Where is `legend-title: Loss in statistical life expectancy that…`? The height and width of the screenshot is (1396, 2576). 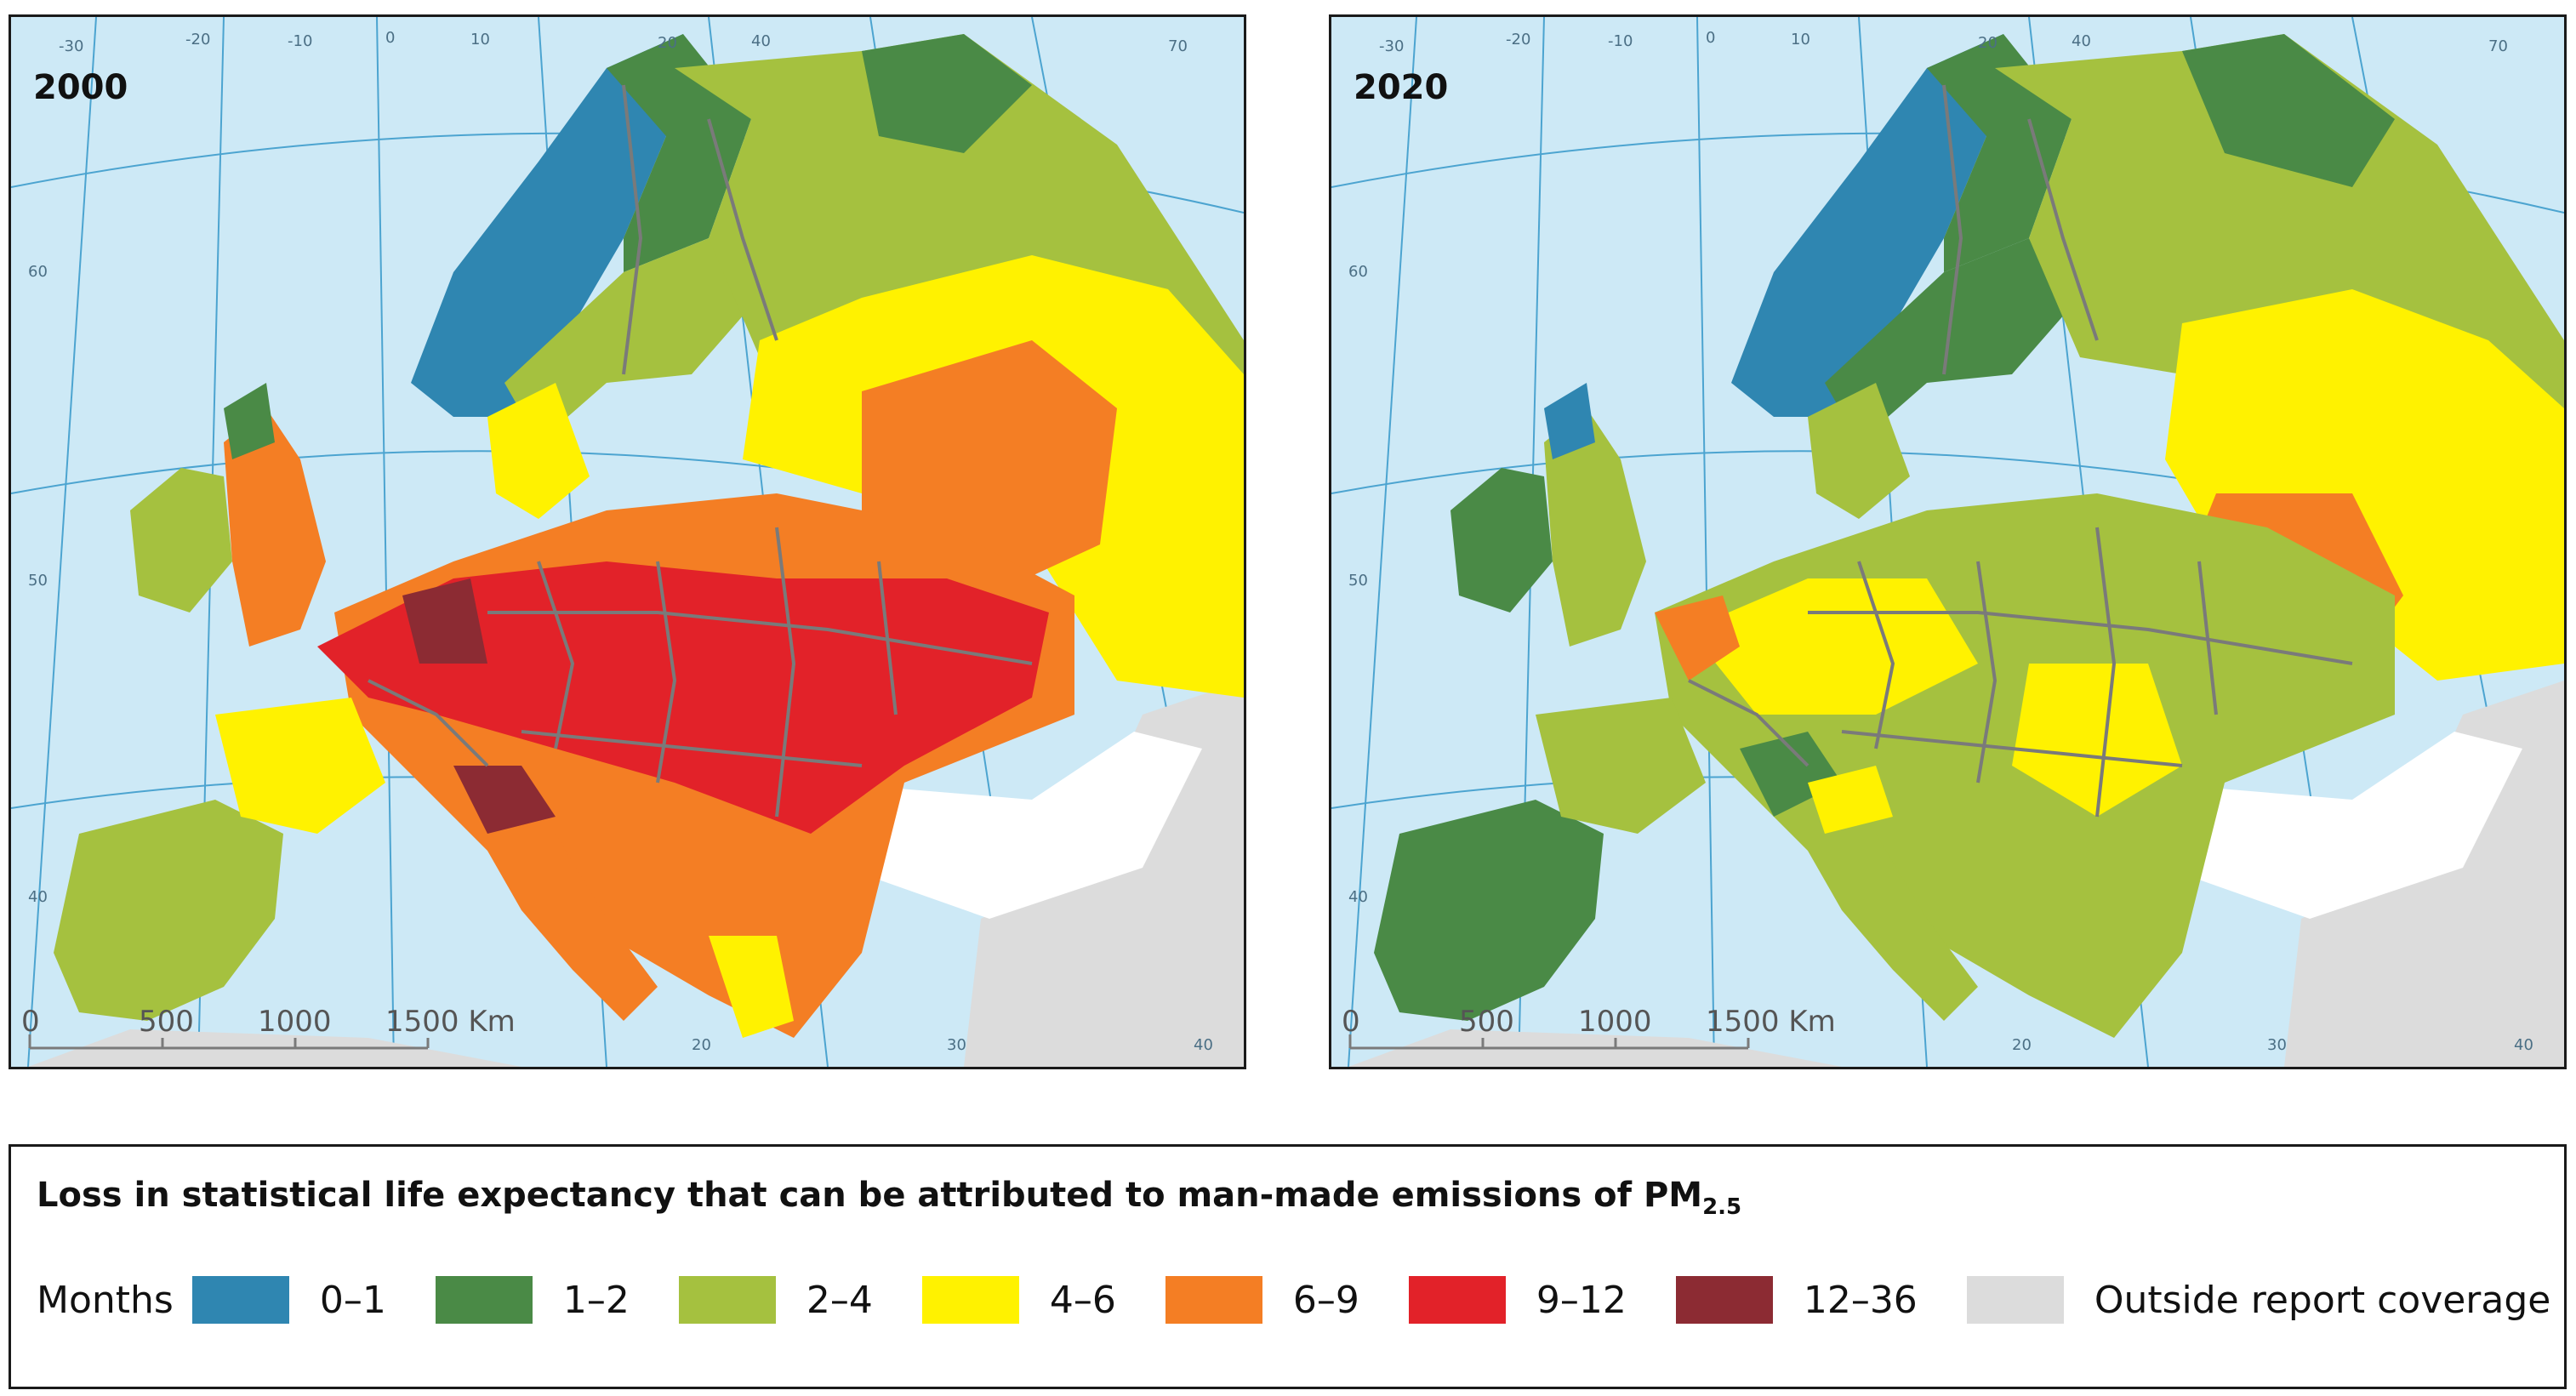 legend-title: Loss in statistical life expectancy that… is located at coordinates (889, 1198).